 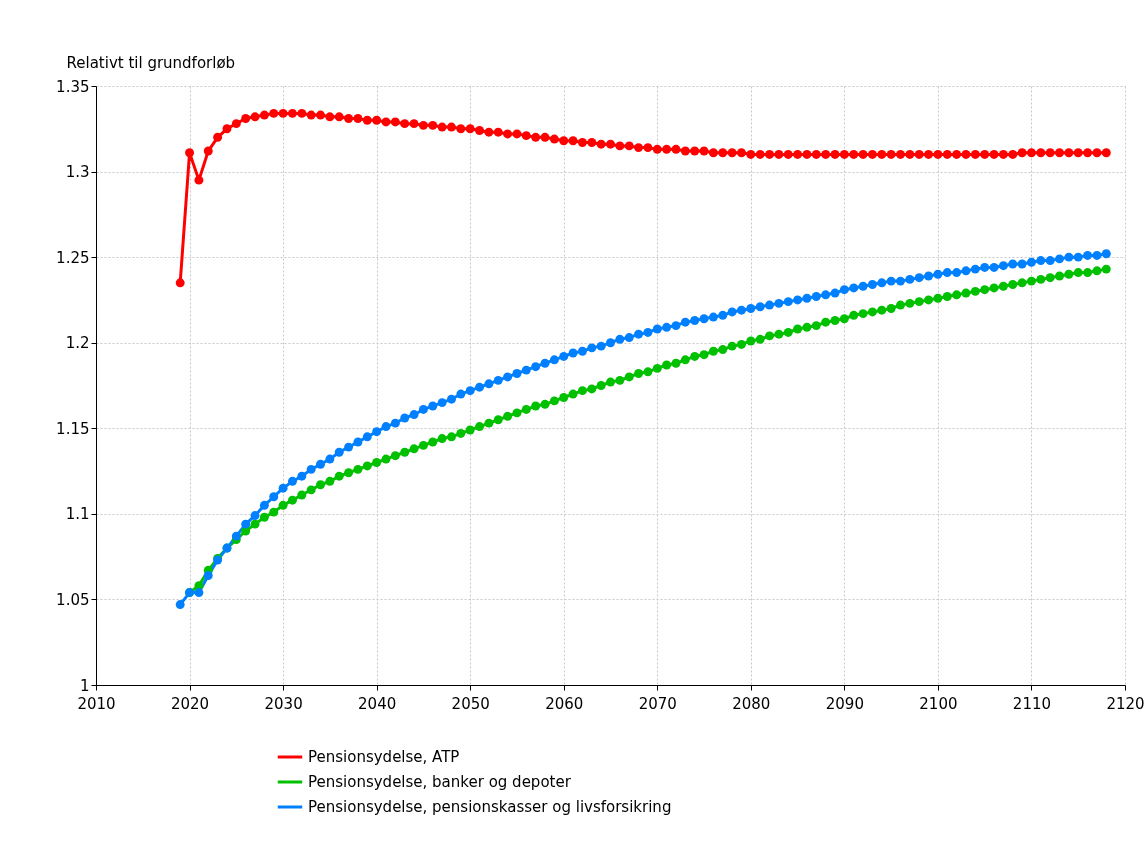 I want to click on x-tick-label: 2100, so click(x=938, y=703).